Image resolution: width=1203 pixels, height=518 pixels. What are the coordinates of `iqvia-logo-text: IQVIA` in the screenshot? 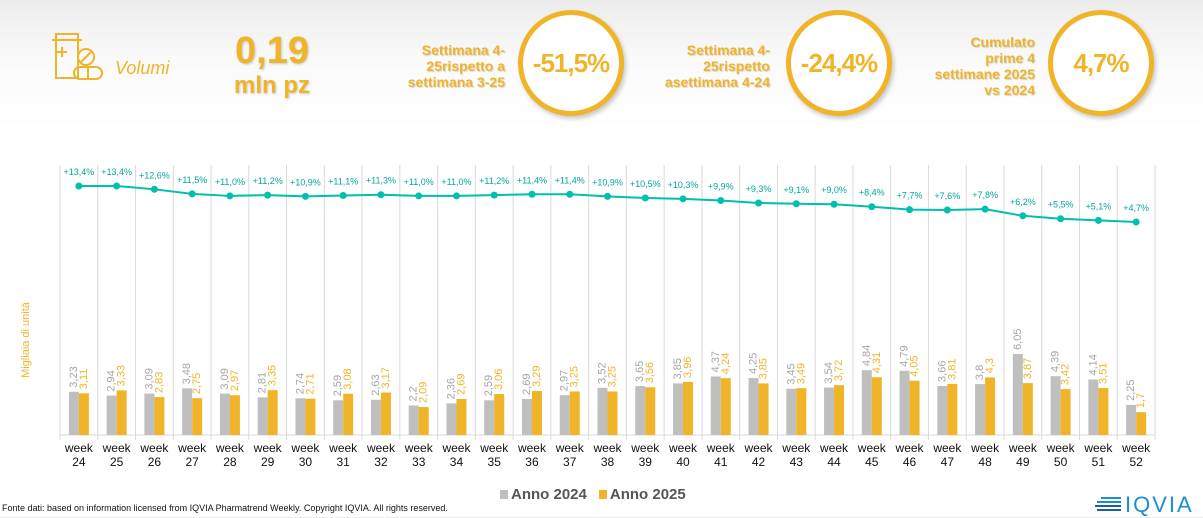 It's located at (1159, 504).